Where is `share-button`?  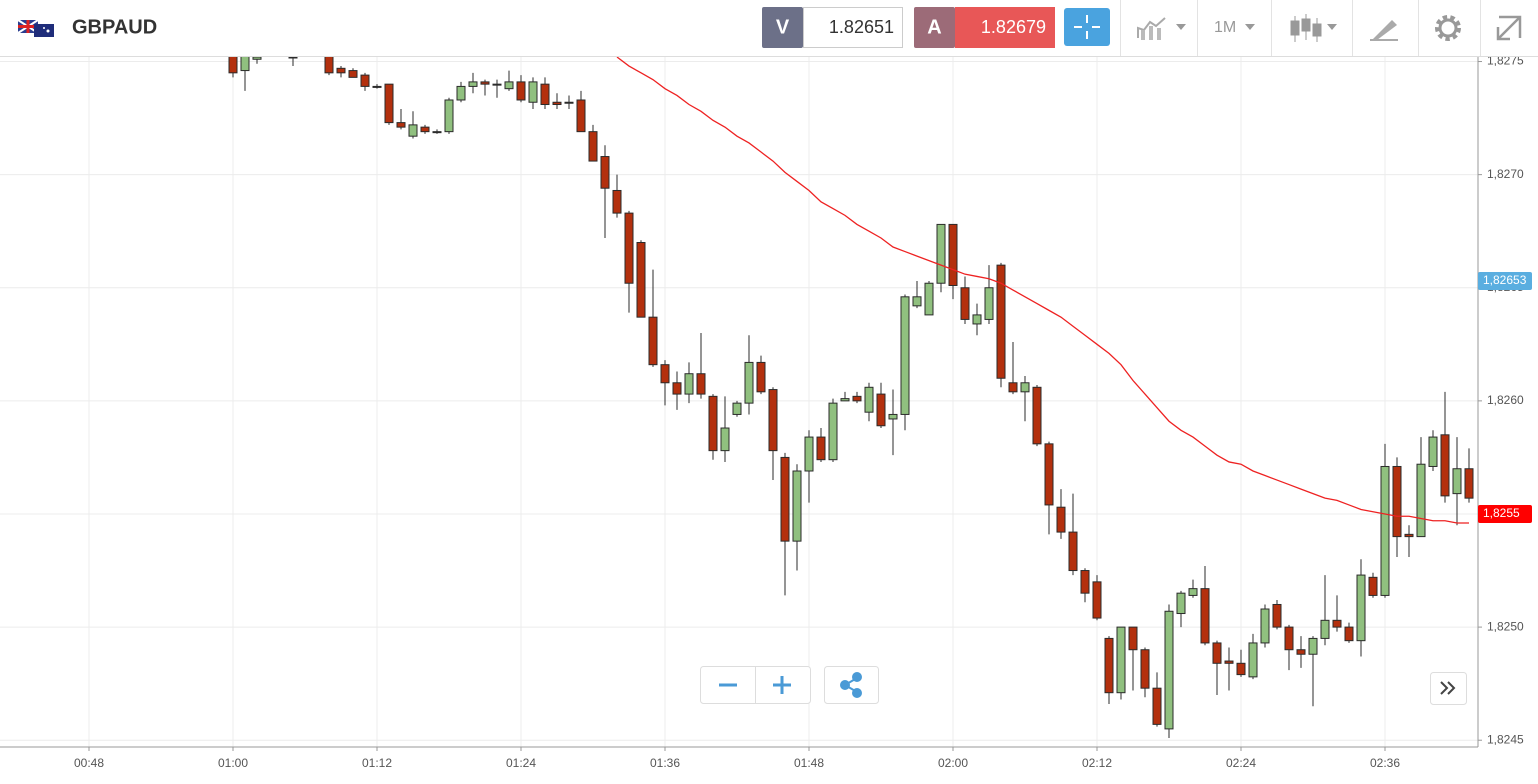 share-button is located at coordinates (851, 685).